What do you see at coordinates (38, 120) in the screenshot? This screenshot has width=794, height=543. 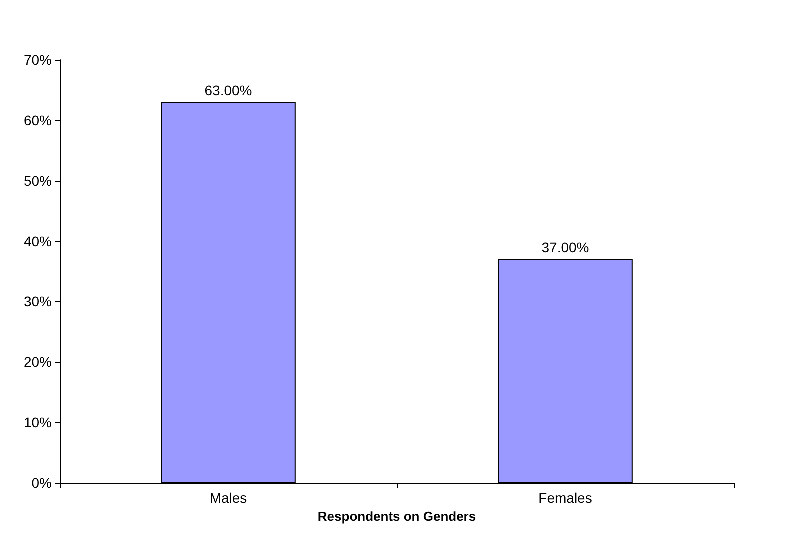 I see `y-tick-label: 60%` at bounding box center [38, 120].